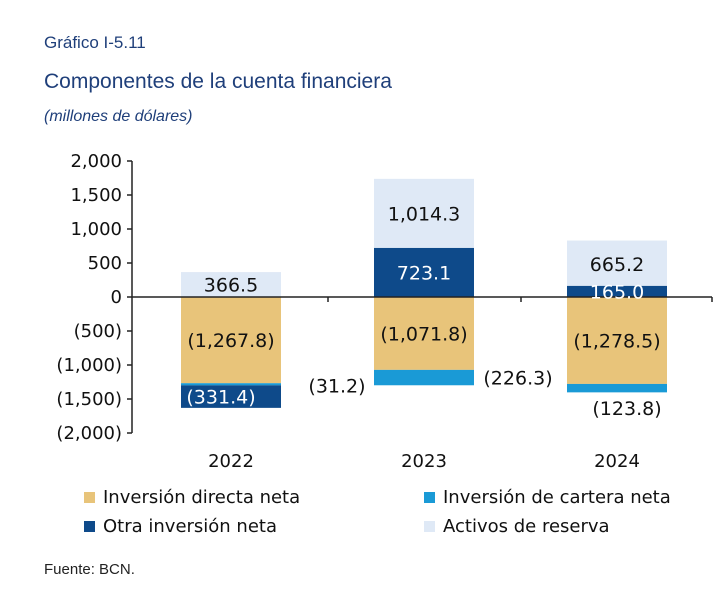 This screenshot has width=724, height=616. I want to click on x-tick-label: 2023, so click(424, 461).